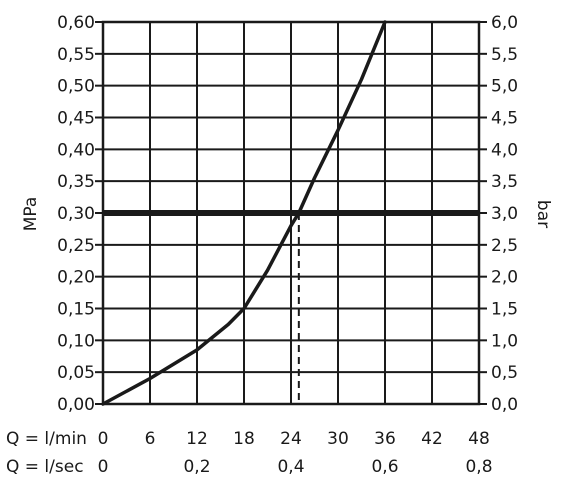 This screenshot has width=575, height=495. What do you see at coordinates (76, 119) in the screenshot?
I see `left-tick-label: 0,45` at bounding box center [76, 119].